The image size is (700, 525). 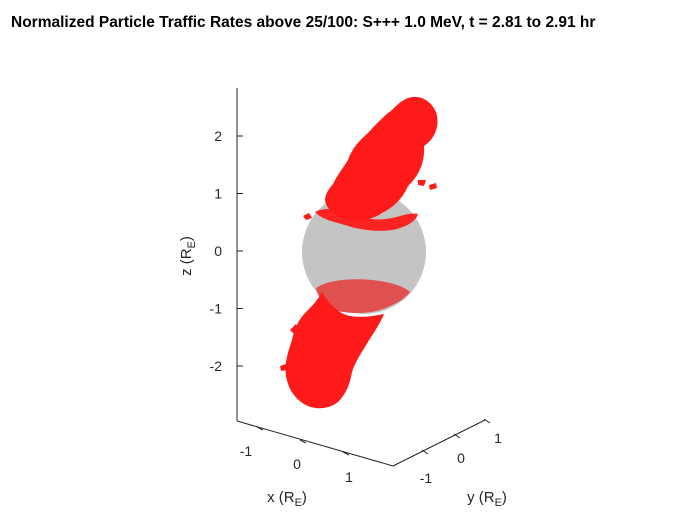 I want to click on series-south-surface, so click(x=345, y=344).